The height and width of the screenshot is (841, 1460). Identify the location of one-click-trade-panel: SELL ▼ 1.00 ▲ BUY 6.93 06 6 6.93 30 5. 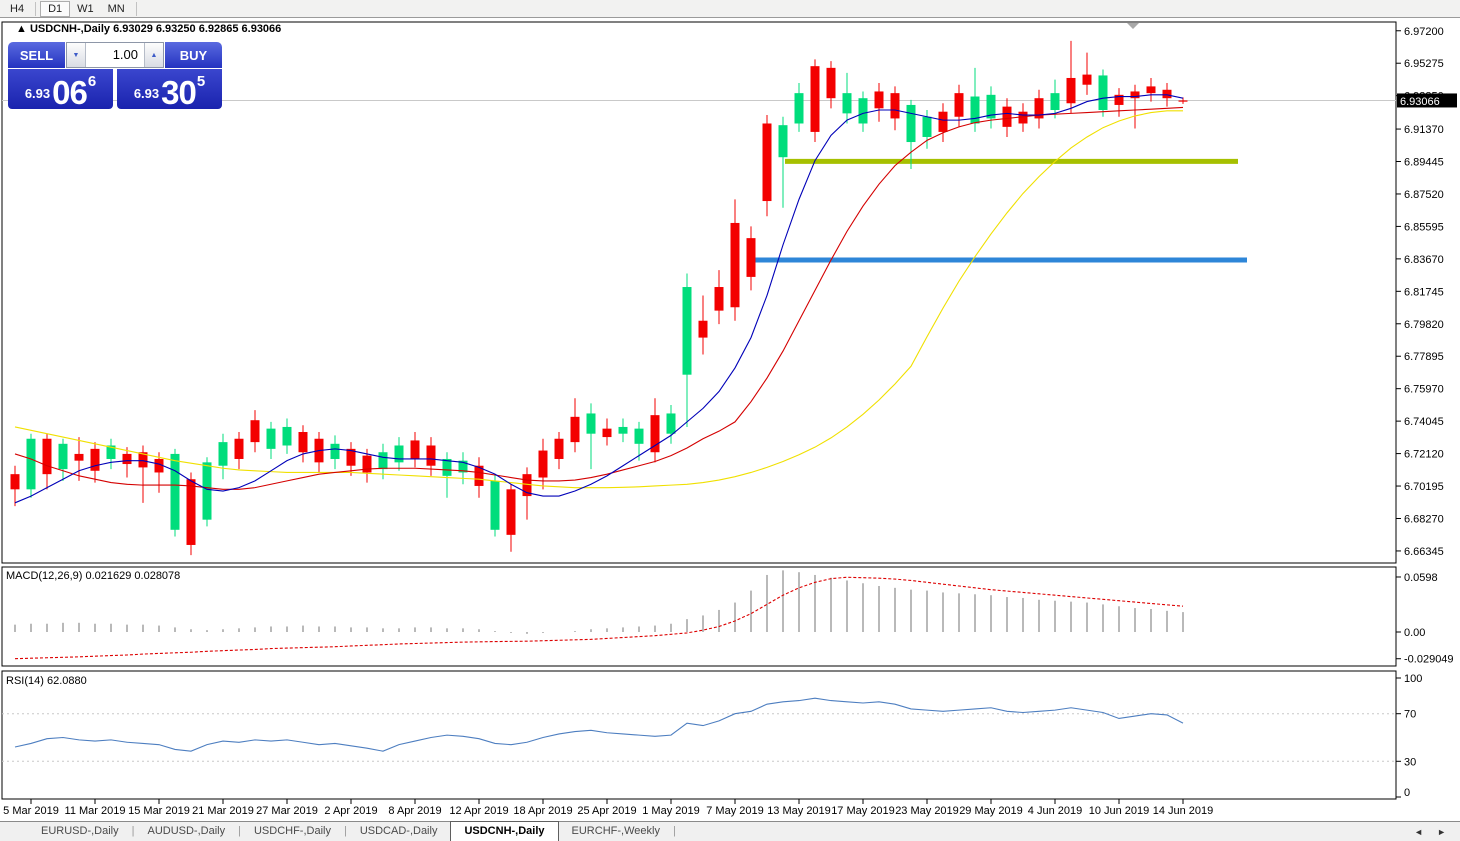
(115, 75).